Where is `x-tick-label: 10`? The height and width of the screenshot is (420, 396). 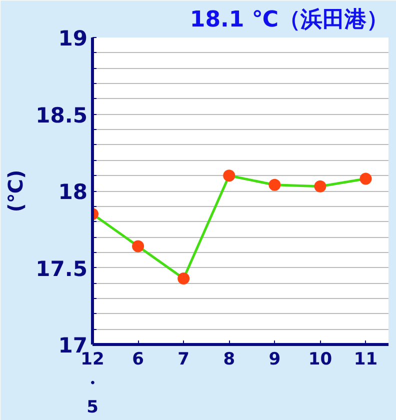 x-tick-label: 10 is located at coordinates (320, 360).